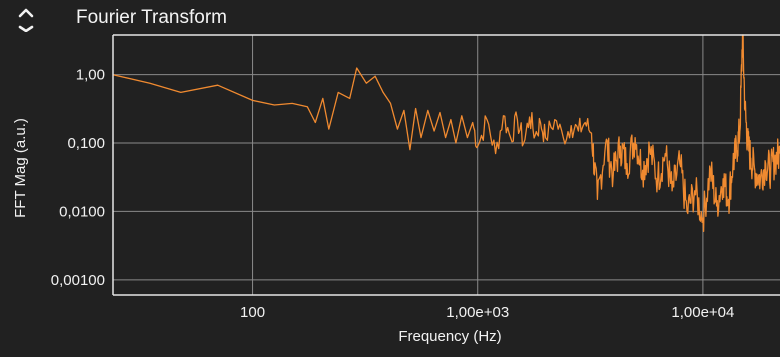 The width and height of the screenshot is (780, 357). What do you see at coordinates (86, 143) in the screenshot?
I see `y-tick-label: 0,100` at bounding box center [86, 143].